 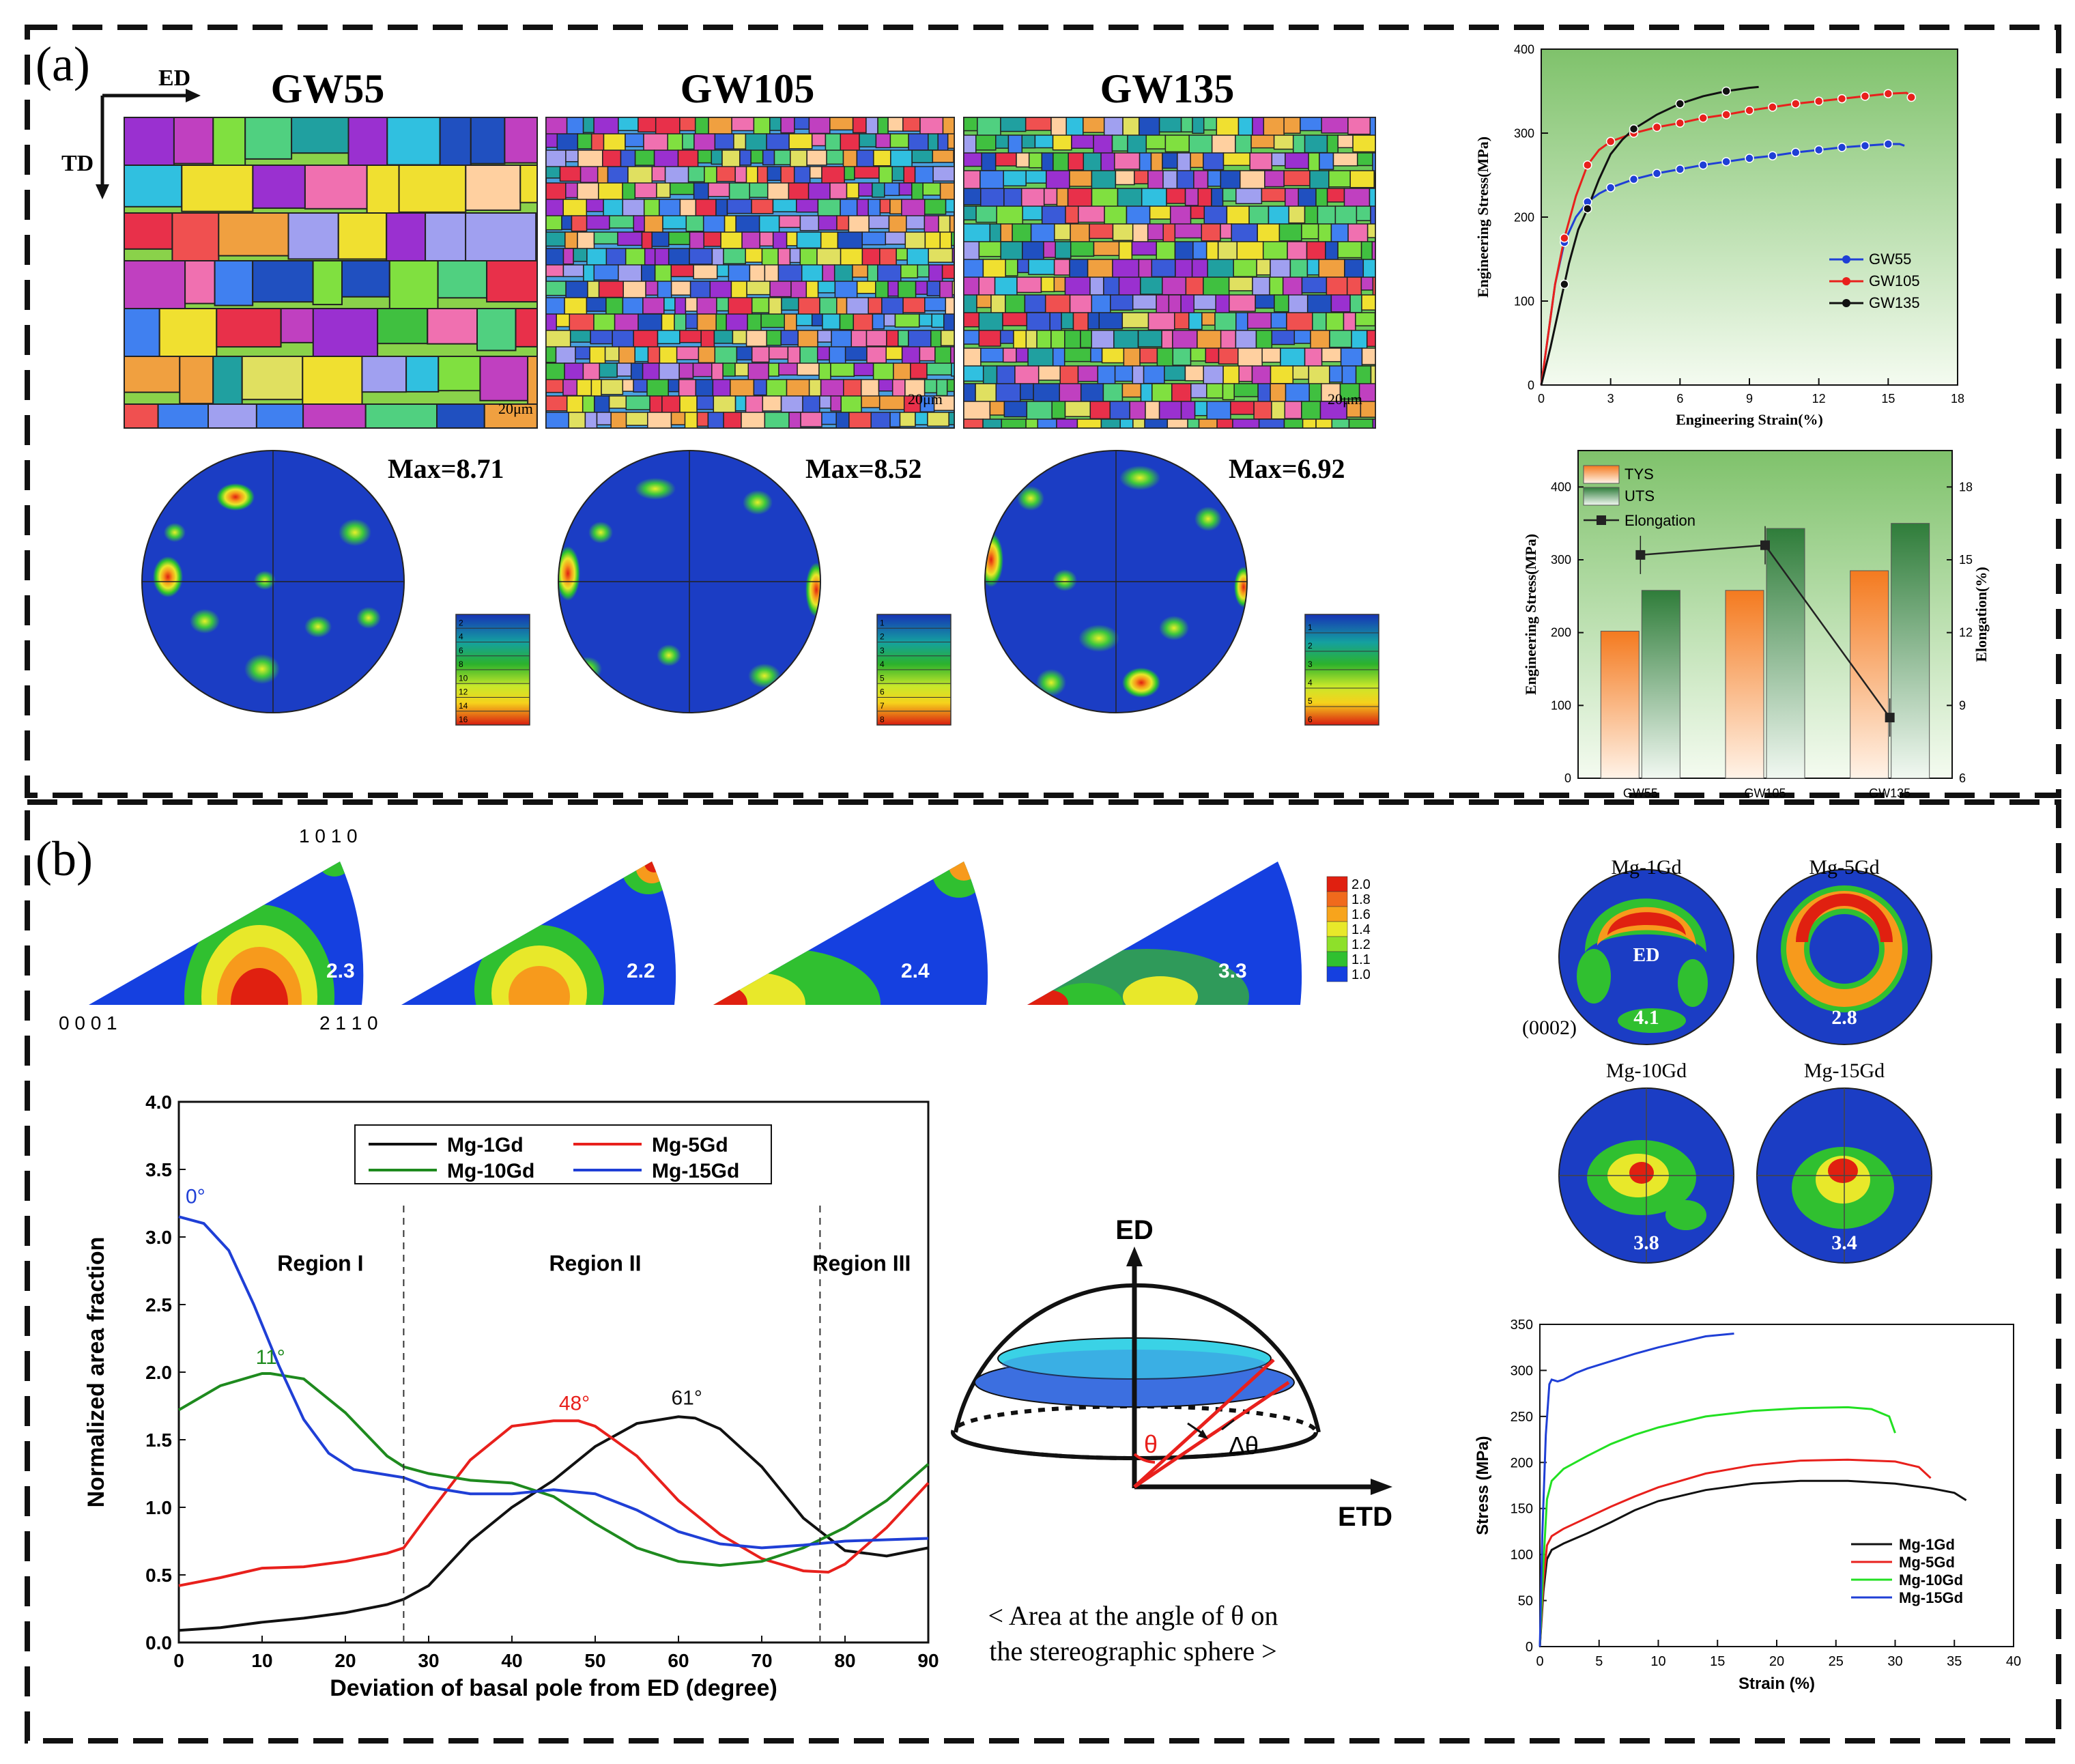 I want to click on td-axis-label: TD, so click(x=77, y=163).